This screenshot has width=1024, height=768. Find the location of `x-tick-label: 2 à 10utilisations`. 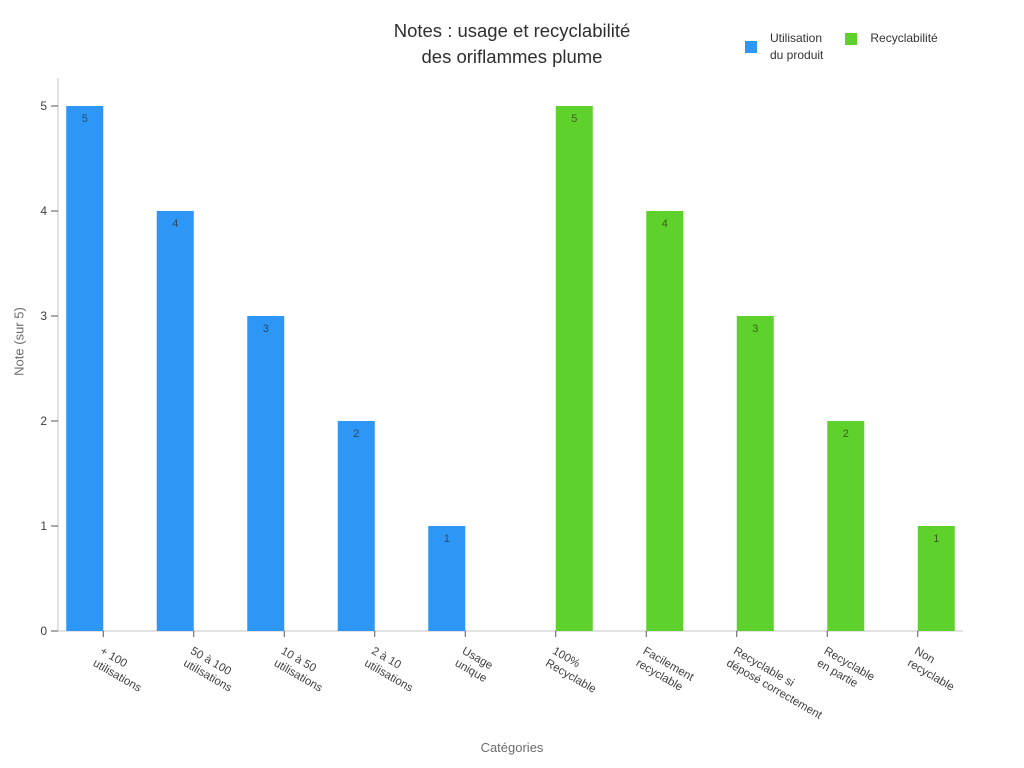

x-tick-label: 2 à 10utilisations is located at coordinates (392, 669).